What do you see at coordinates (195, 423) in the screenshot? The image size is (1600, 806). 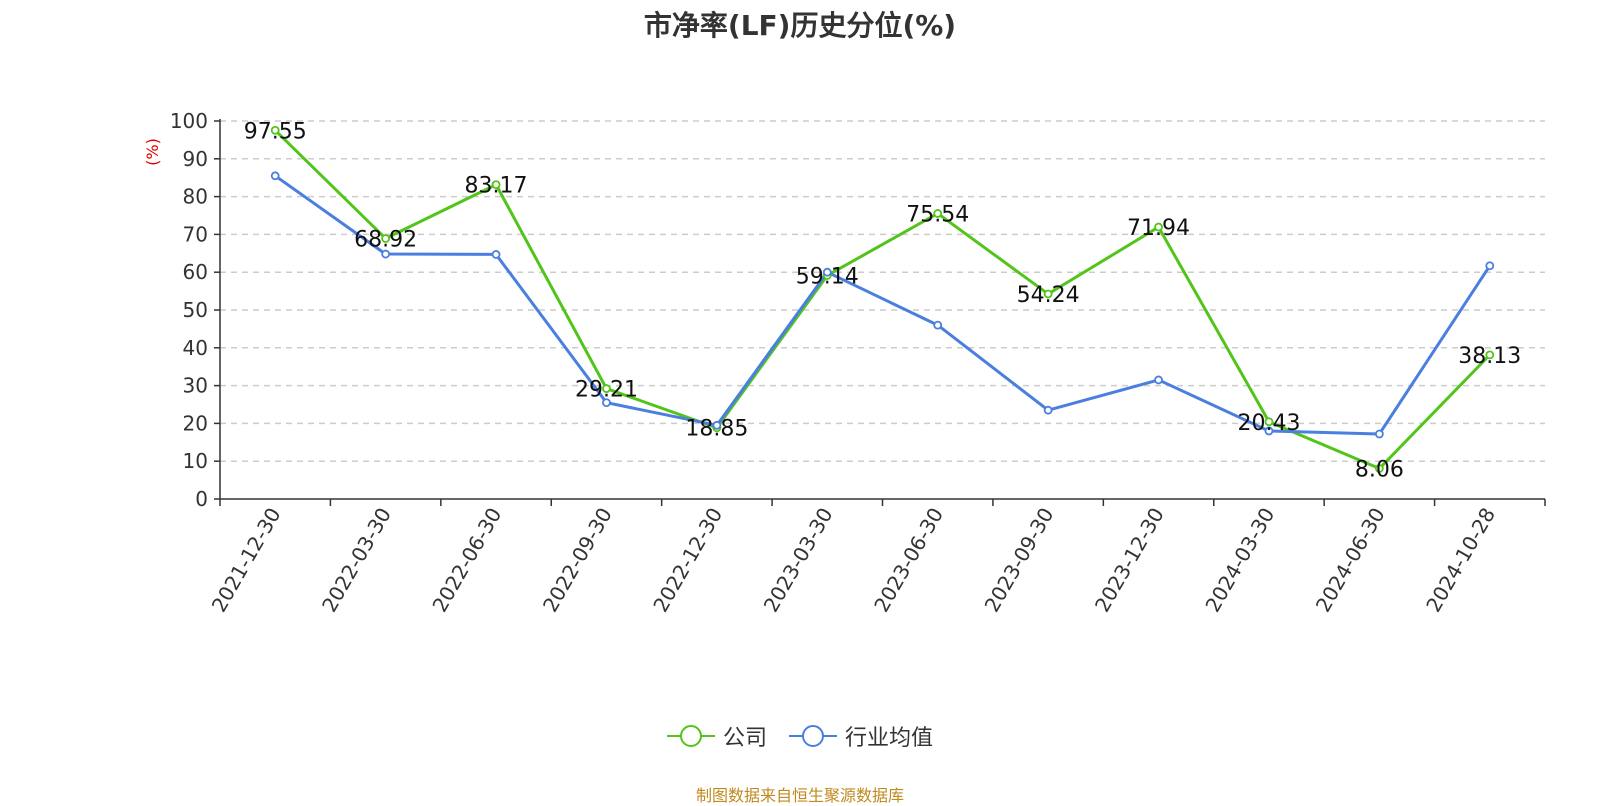 I see `y-tick-label: 20` at bounding box center [195, 423].